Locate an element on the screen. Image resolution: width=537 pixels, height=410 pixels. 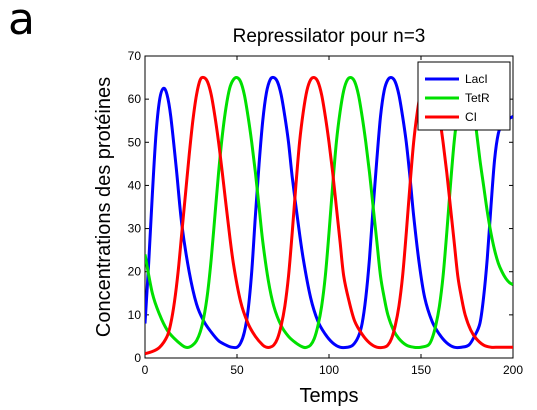
x-axis-title: Temps is located at coordinates (329, 396).